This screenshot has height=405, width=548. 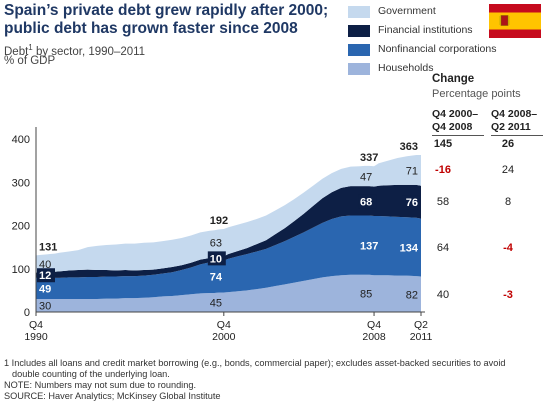 I want to click on x-tick-label-2011-quarter: Q2, so click(x=421, y=325).